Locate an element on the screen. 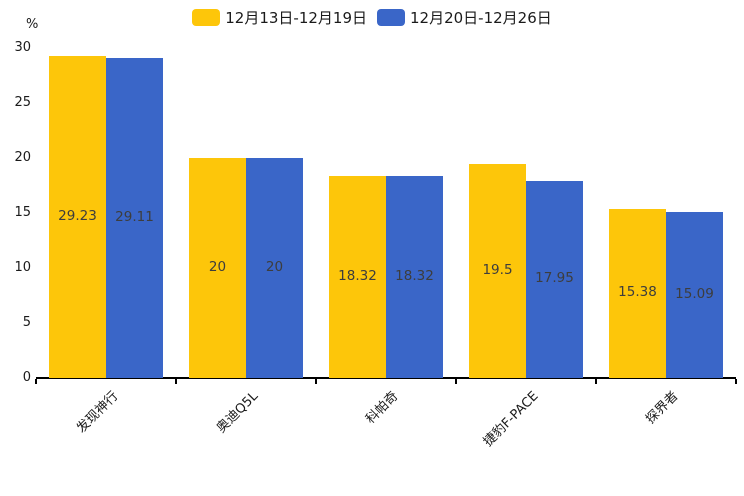 The image size is (744, 496). bar-value-label: 29.23 is located at coordinates (77, 216).